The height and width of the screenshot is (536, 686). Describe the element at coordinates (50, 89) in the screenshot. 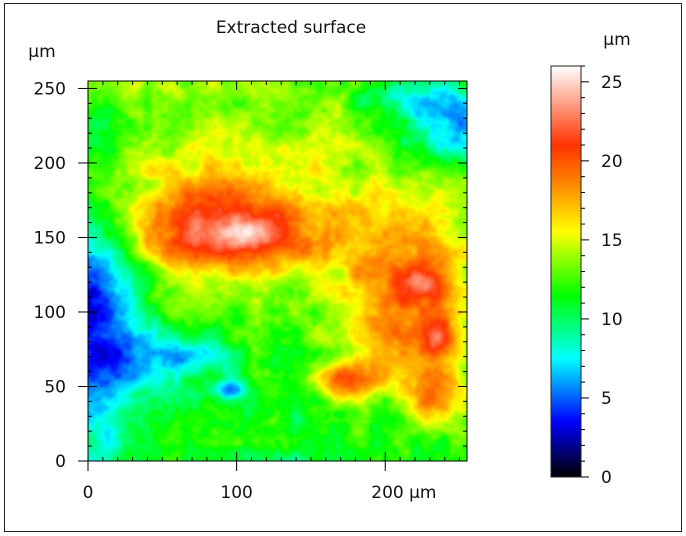

I see `y-tick-label: 250` at that location.